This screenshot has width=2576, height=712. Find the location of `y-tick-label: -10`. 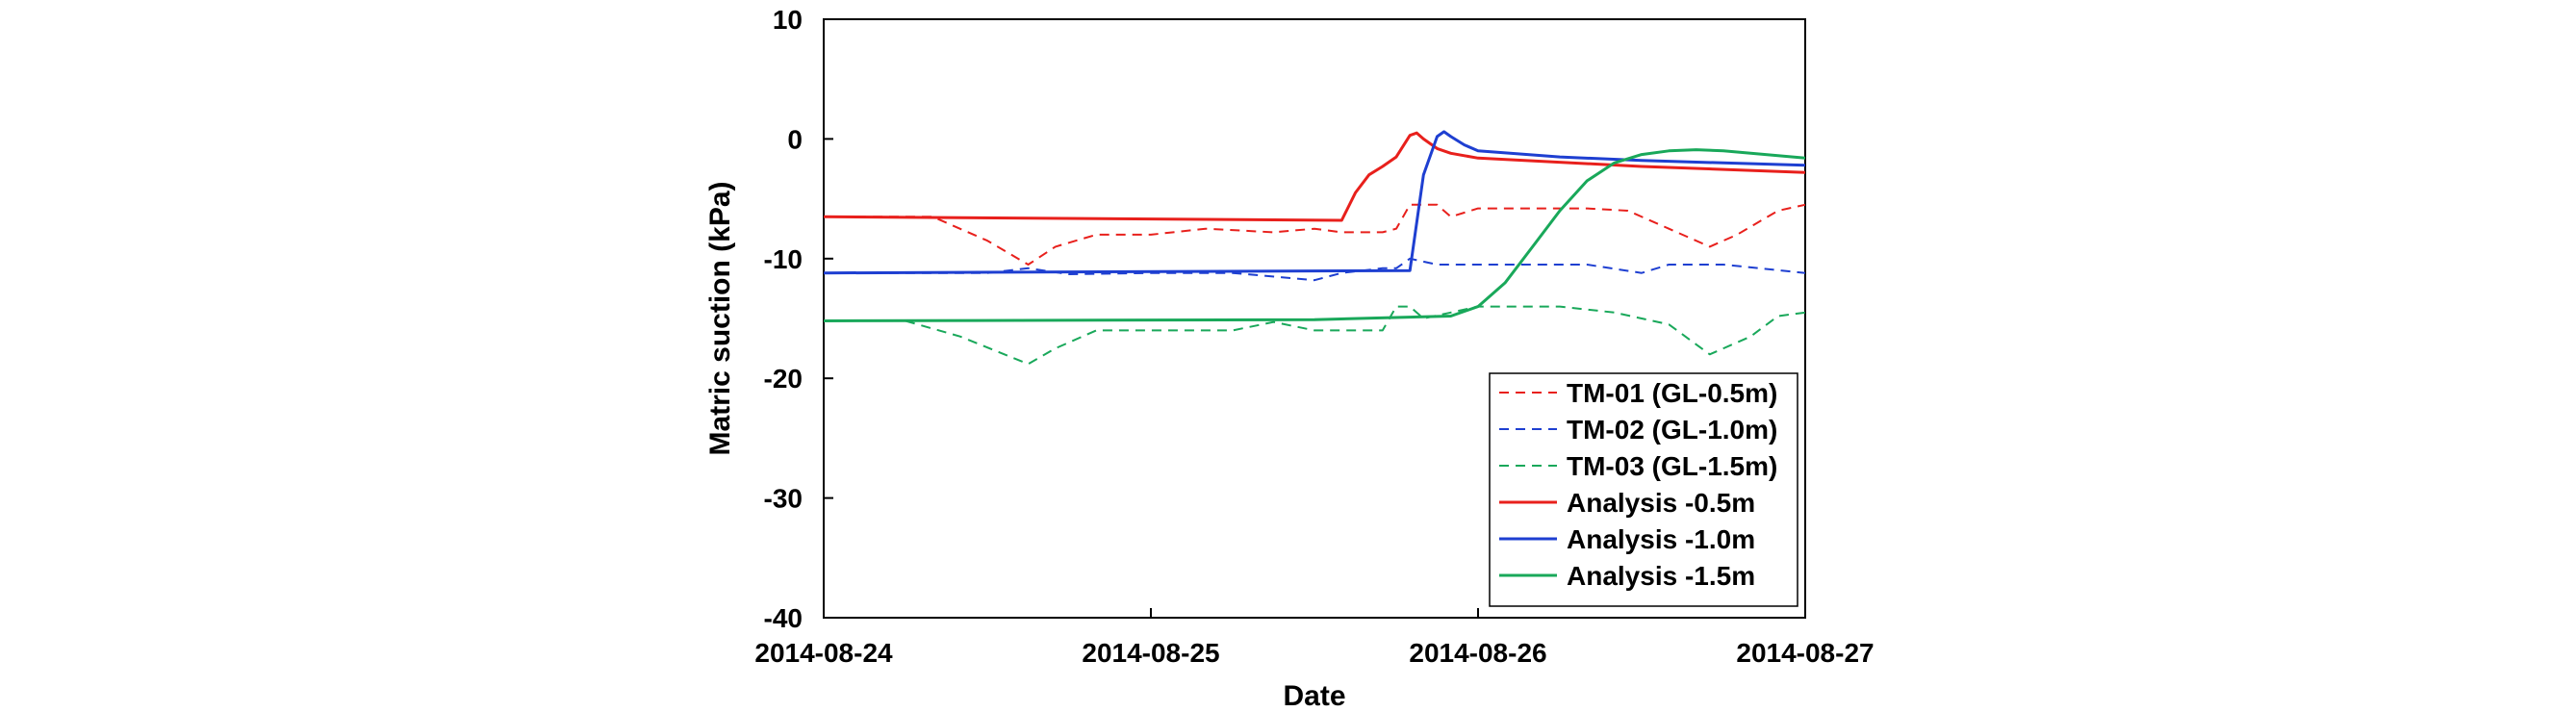

y-tick-label: -10 is located at coordinates (783, 259).